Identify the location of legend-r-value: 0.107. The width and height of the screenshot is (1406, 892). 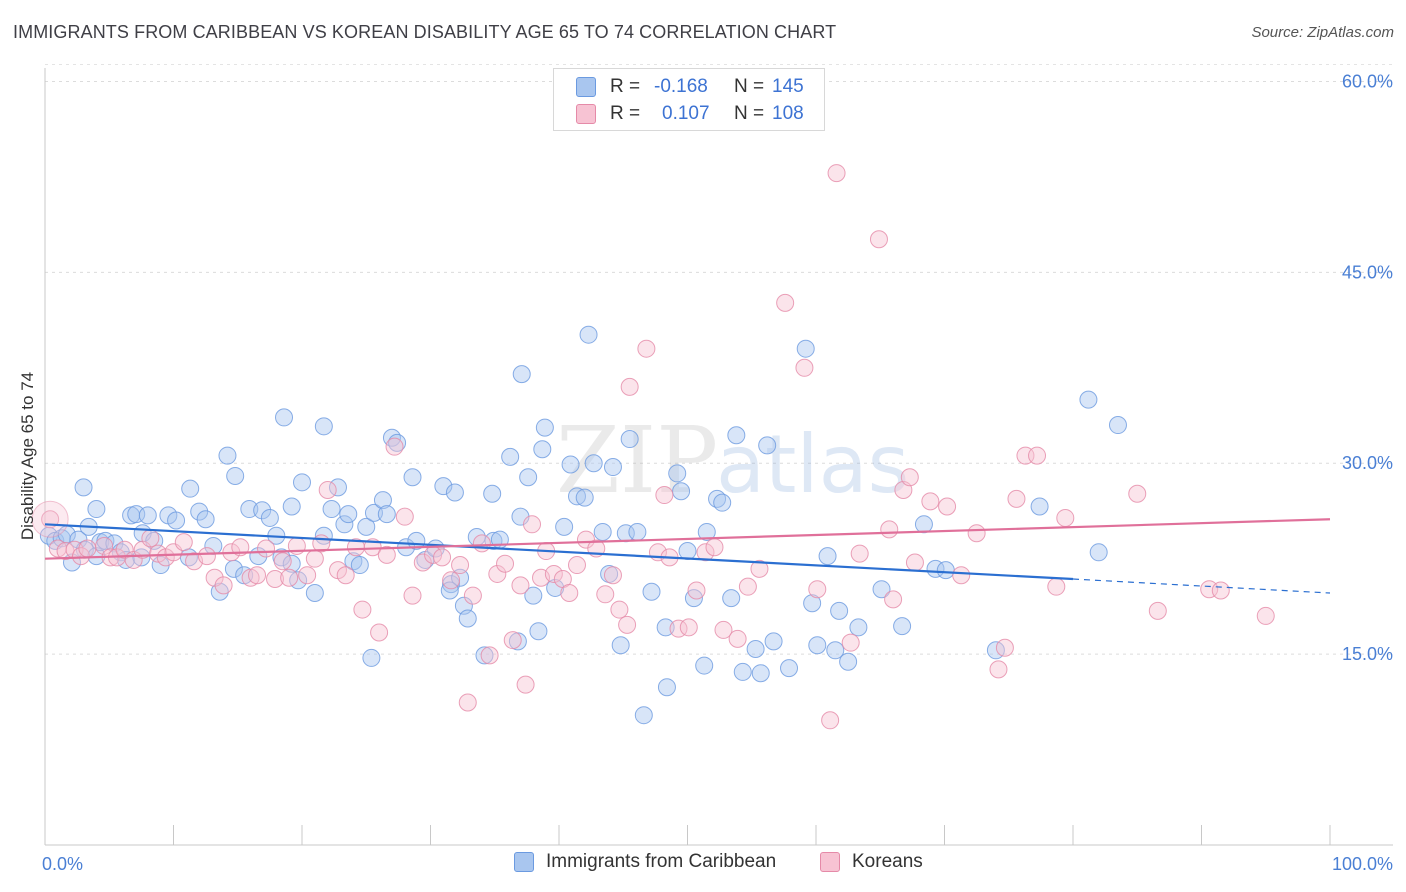
(686, 113).